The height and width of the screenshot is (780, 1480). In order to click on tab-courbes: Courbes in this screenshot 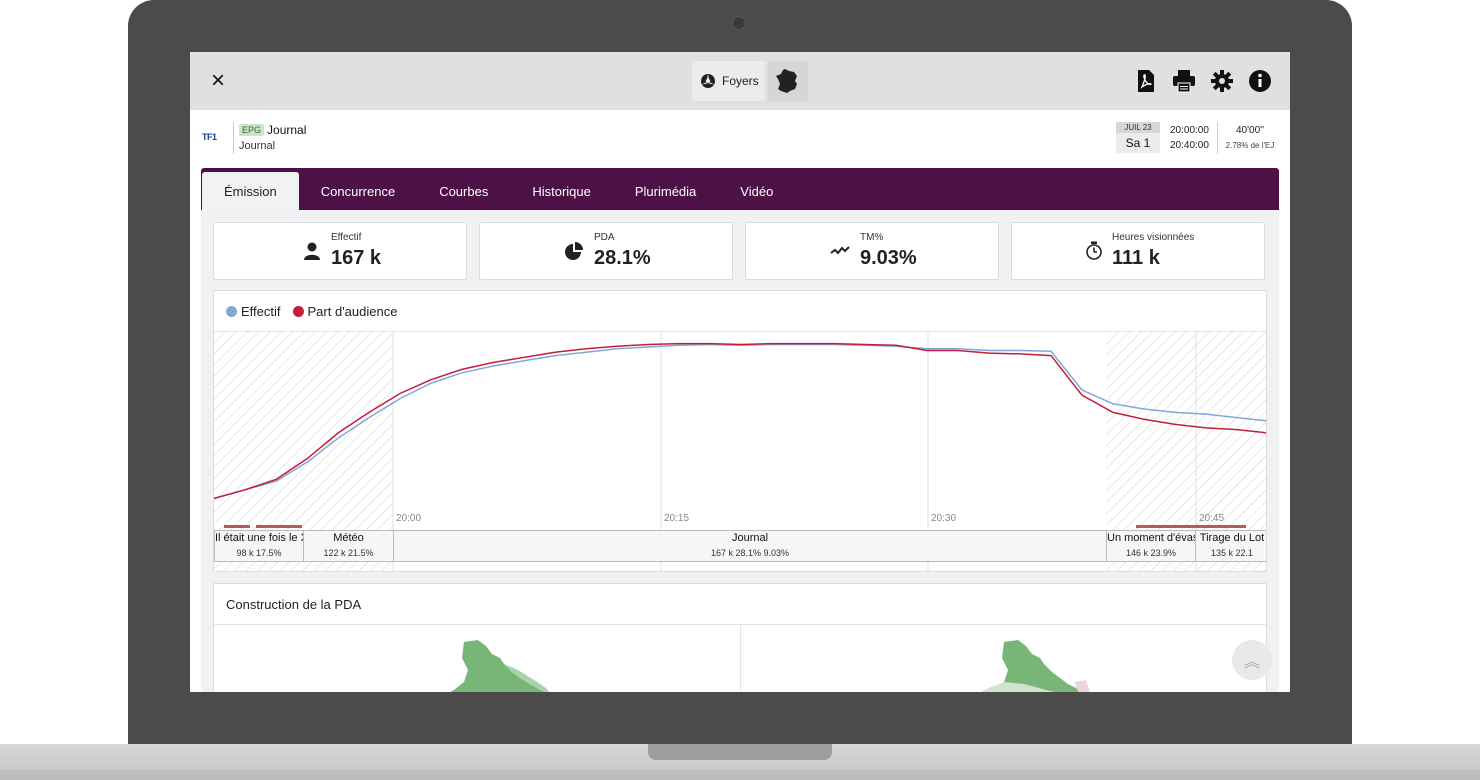, I will do `click(464, 191)`.